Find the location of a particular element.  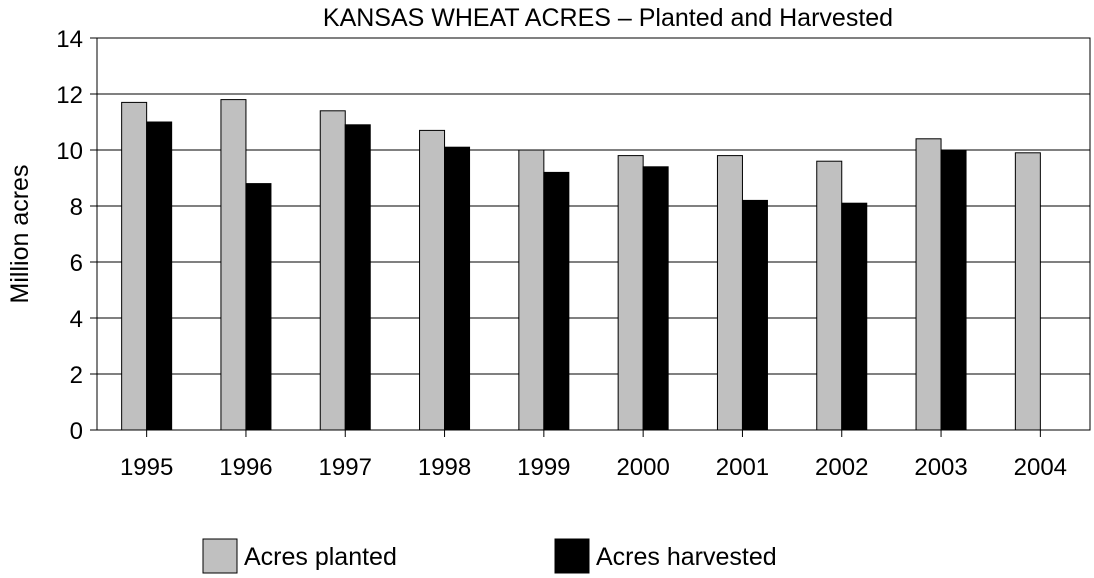

legend-swatch-planted is located at coordinates (220, 556).